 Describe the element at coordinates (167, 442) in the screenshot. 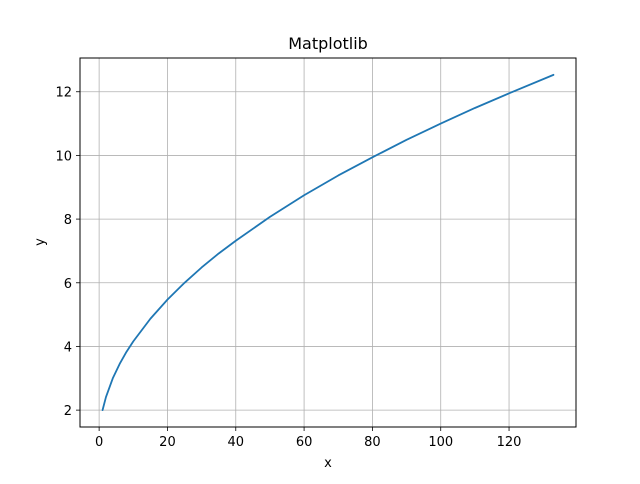

I see `x-tick-label: 20` at that location.